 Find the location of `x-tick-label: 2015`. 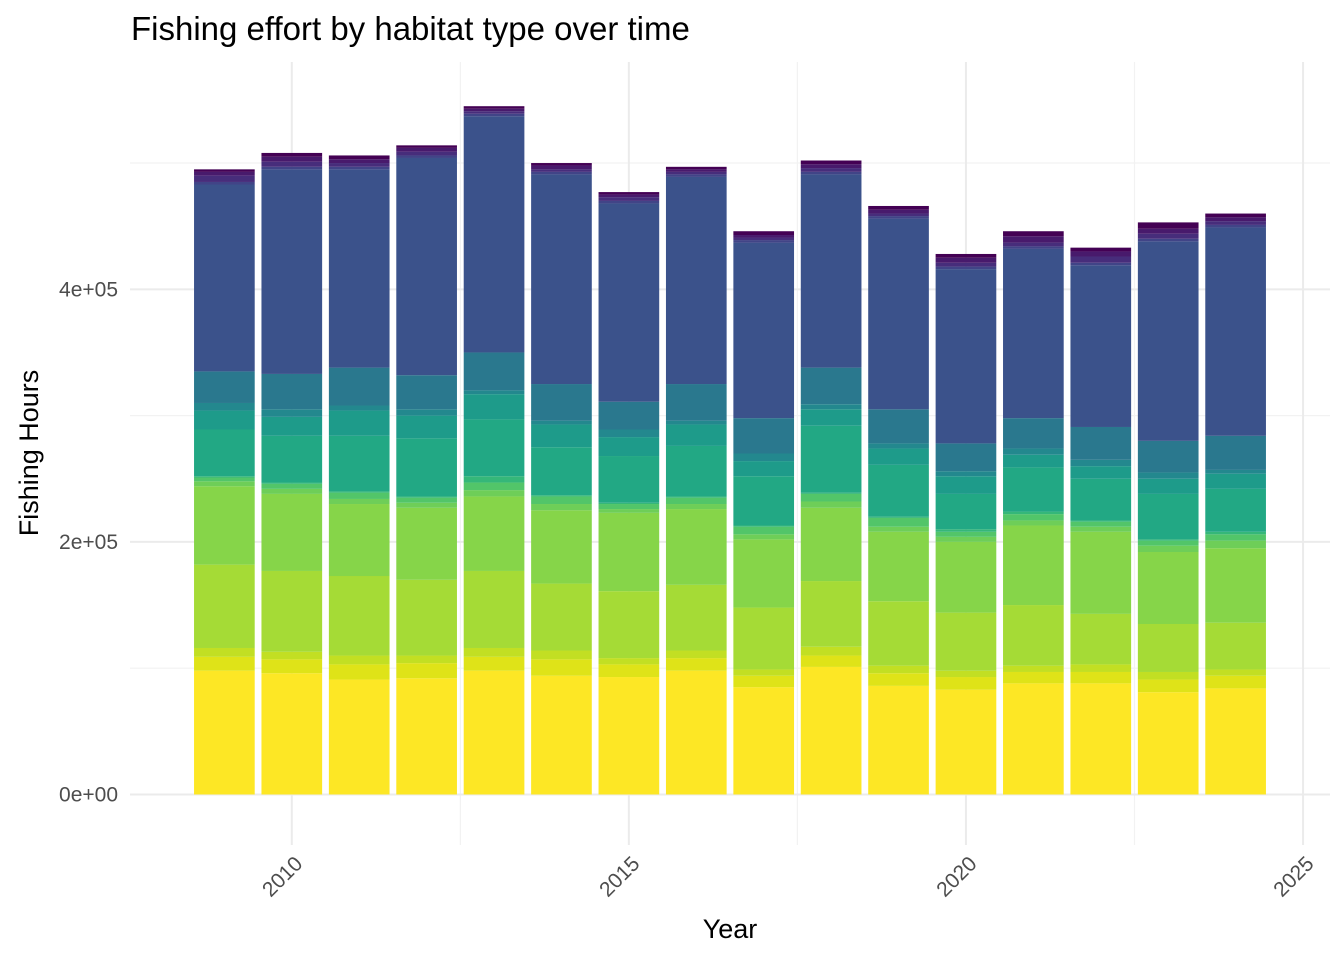

x-tick-label: 2015 is located at coordinates (619, 876).